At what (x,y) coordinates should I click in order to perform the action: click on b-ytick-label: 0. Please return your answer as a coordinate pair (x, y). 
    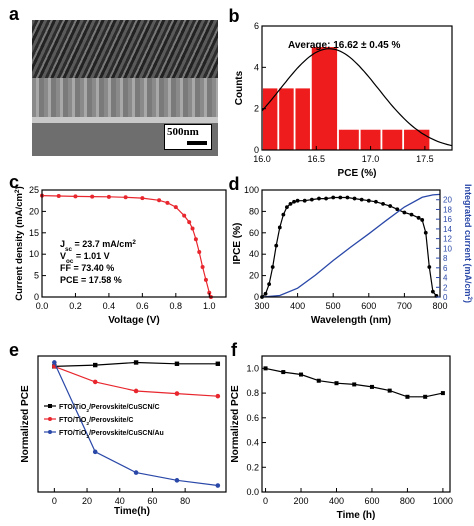
    Looking at the image, I should click on (256, 150).